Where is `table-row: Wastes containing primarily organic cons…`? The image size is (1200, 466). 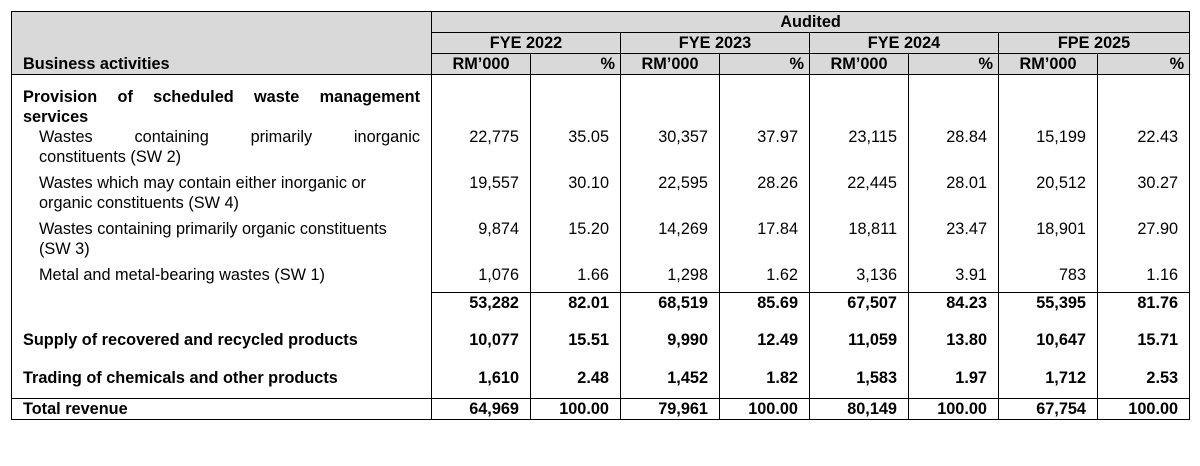 table-row: Wastes containing primarily organic cons… is located at coordinates (601, 241).